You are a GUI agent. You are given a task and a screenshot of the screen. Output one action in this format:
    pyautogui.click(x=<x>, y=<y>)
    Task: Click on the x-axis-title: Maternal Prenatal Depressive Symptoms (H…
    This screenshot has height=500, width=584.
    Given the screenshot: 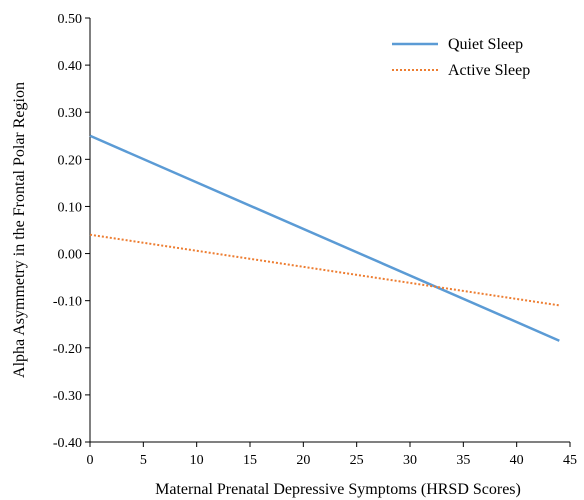 What is the action you would take?
    pyautogui.click(x=338, y=489)
    